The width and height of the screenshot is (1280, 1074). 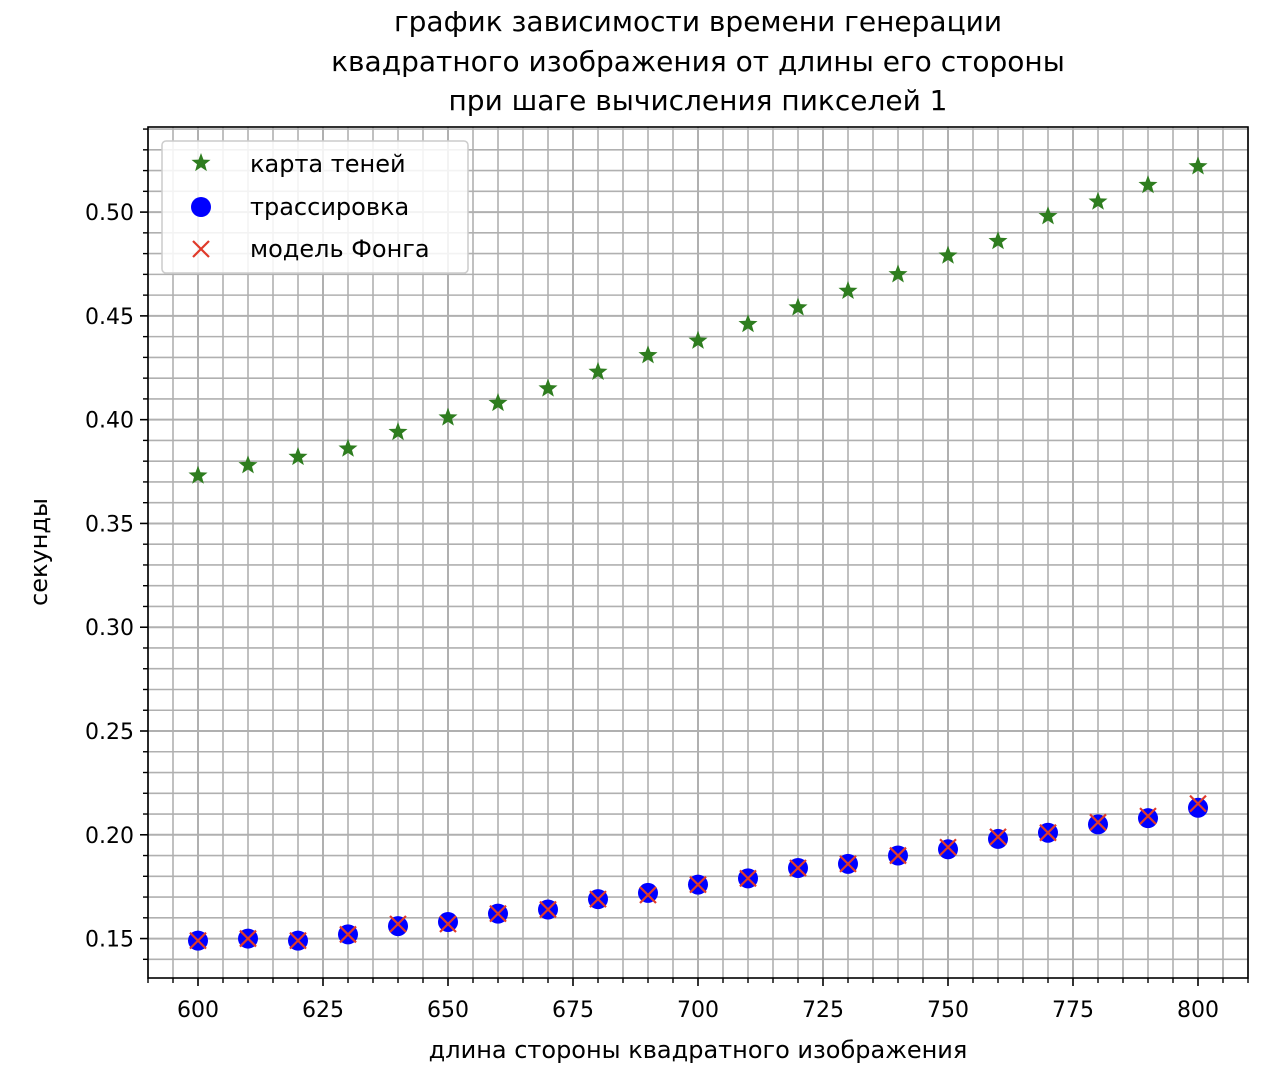 What do you see at coordinates (109, 836) in the screenshot?
I see `y-tick-label: 0.20` at bounding box center [109, 836].